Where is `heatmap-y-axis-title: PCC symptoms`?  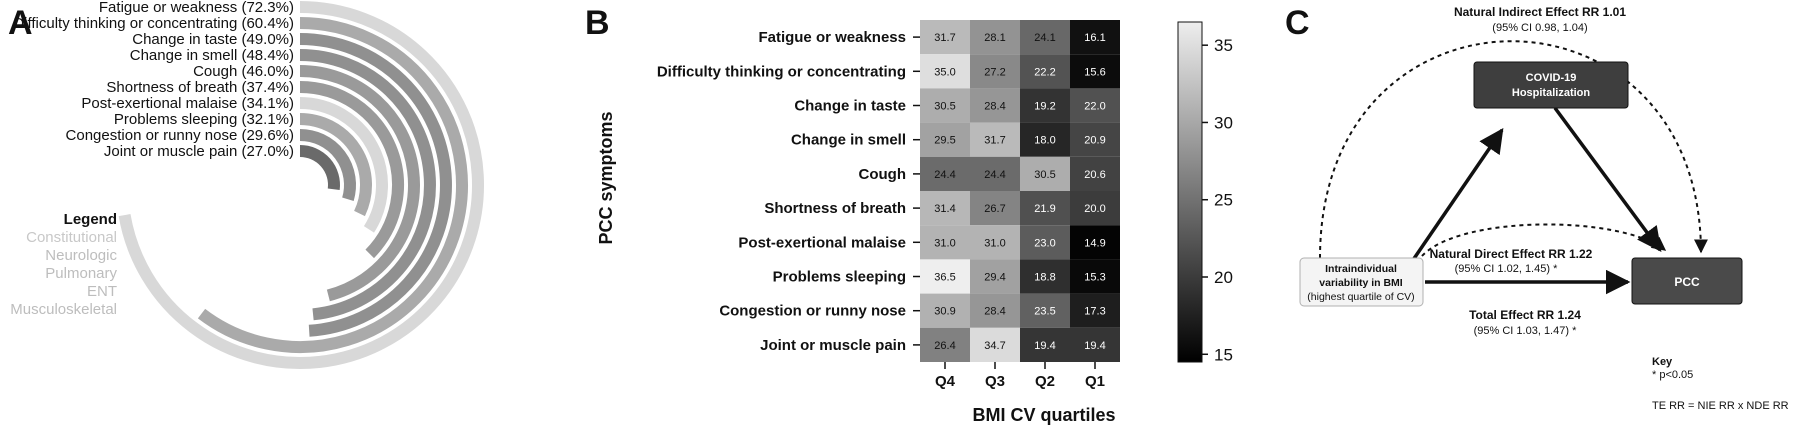
heatmap-y-axis-title: PCC symptoms is located at coordinates (606, 177).